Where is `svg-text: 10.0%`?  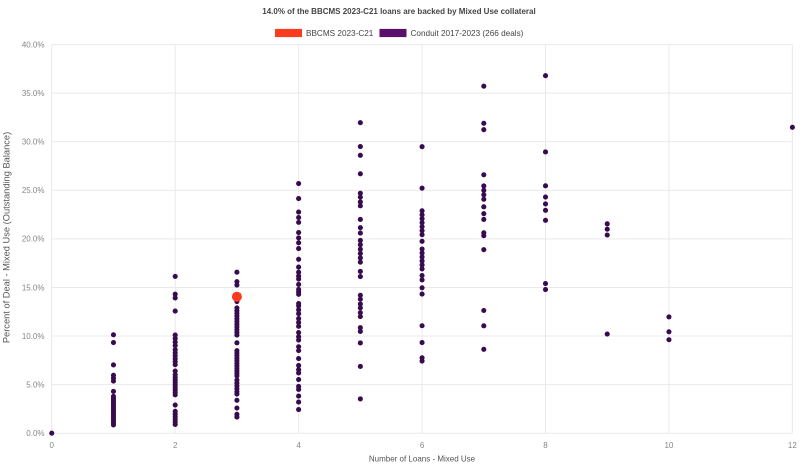 svg-text: 10.0% is located at coordinates (33, 336).